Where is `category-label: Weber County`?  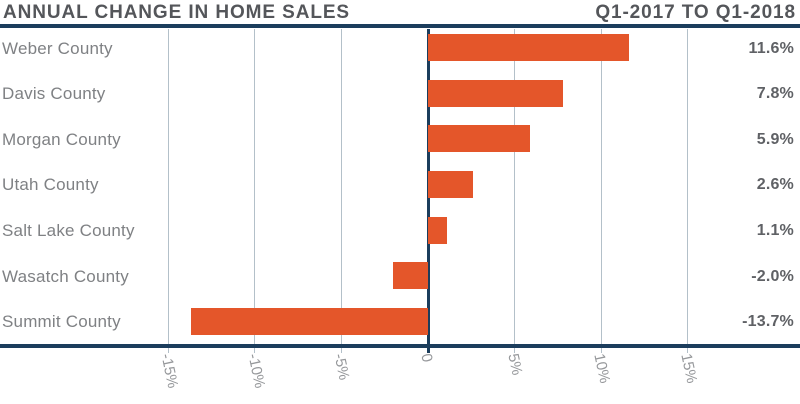 category-label: Weber County is located at coordinates (57, 48).